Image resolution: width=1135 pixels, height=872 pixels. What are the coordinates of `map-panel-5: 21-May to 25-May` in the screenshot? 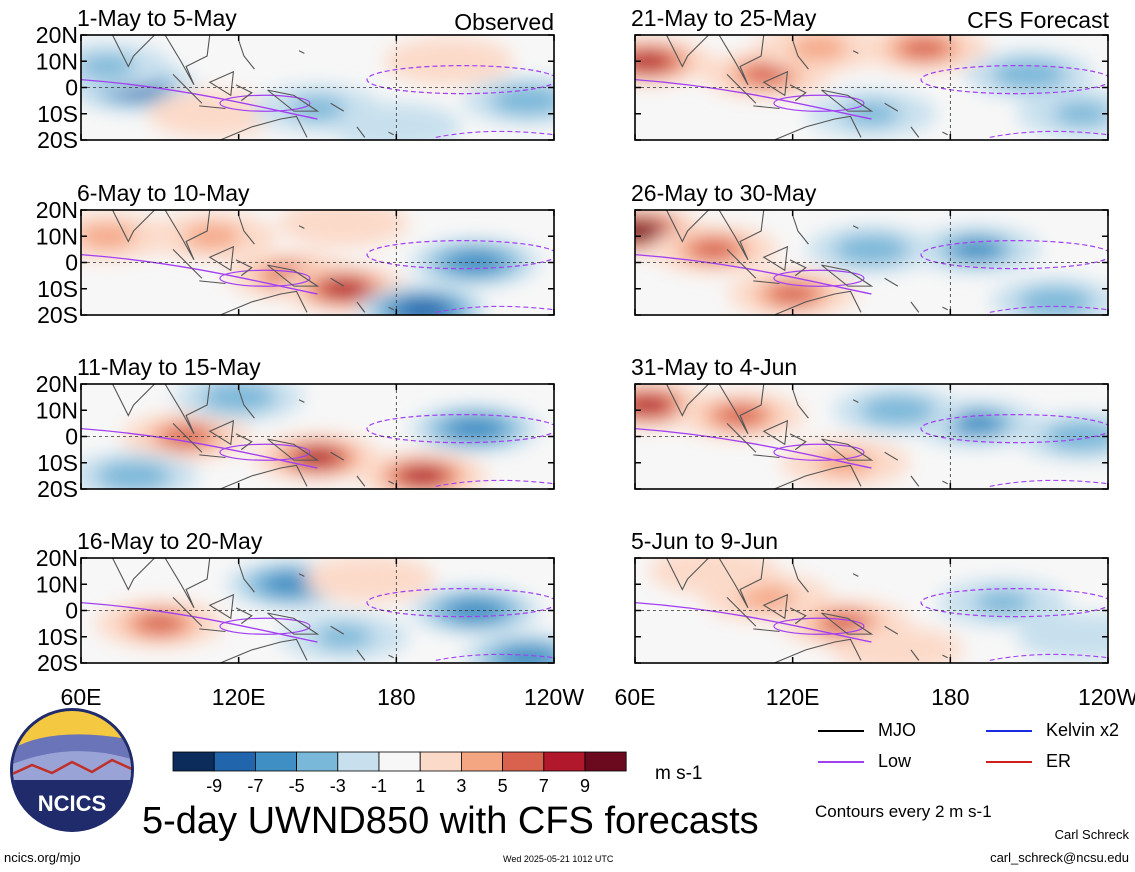 It's located at (870, 73).